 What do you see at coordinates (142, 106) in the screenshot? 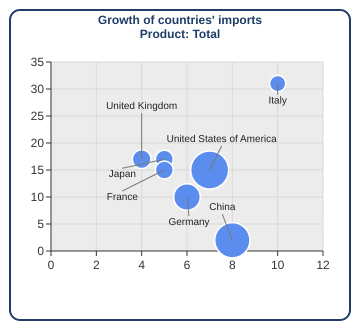
I see `annotation: United Kingdom` at bounding box center [142, 106].